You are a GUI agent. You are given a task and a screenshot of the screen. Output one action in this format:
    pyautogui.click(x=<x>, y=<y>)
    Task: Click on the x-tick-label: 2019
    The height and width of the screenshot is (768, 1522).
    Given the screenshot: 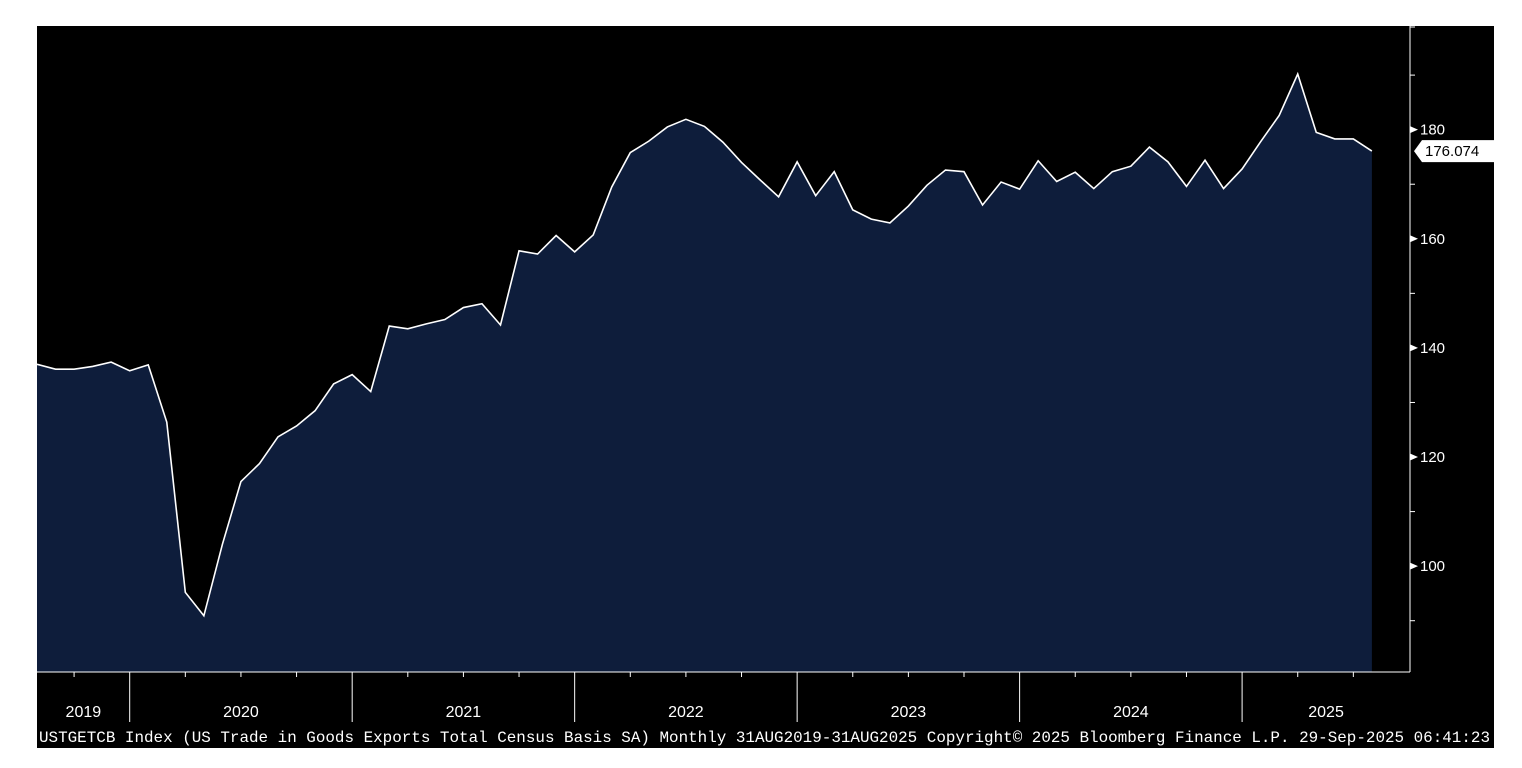 What is the action you would take?
    pyautogui.click(x=84, y=712)
    